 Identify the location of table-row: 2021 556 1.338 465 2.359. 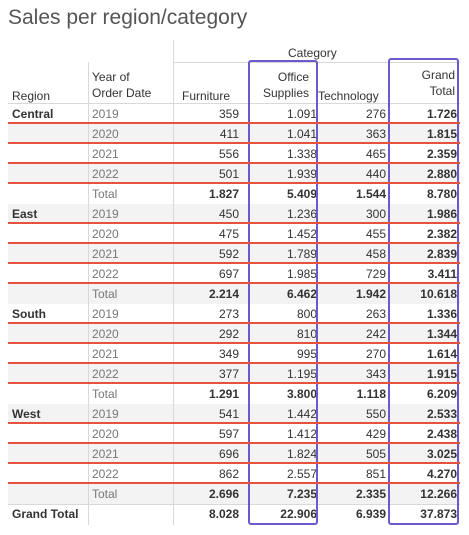
(234, 154).